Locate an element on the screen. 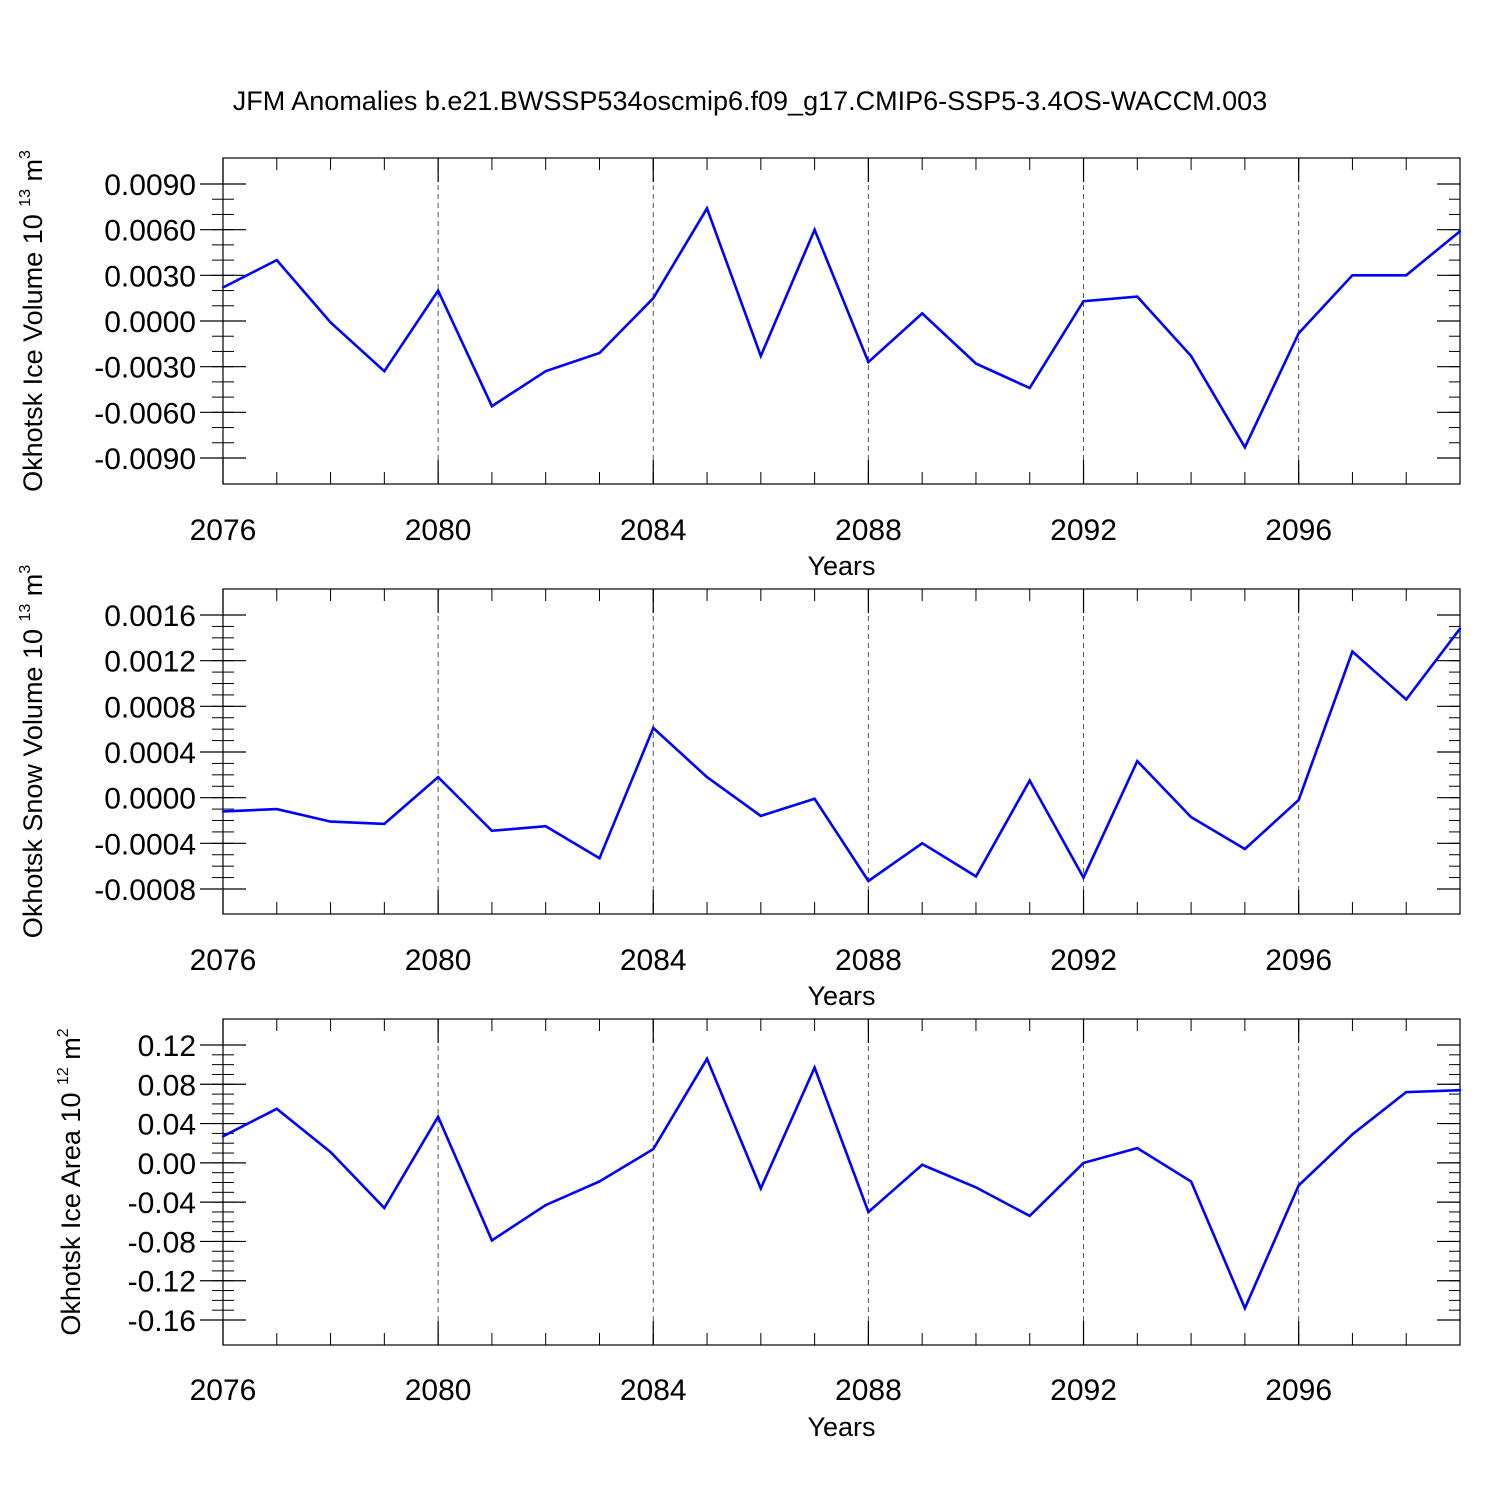  y-tick-label: -0.08 is located at coordinates (162, 1242).